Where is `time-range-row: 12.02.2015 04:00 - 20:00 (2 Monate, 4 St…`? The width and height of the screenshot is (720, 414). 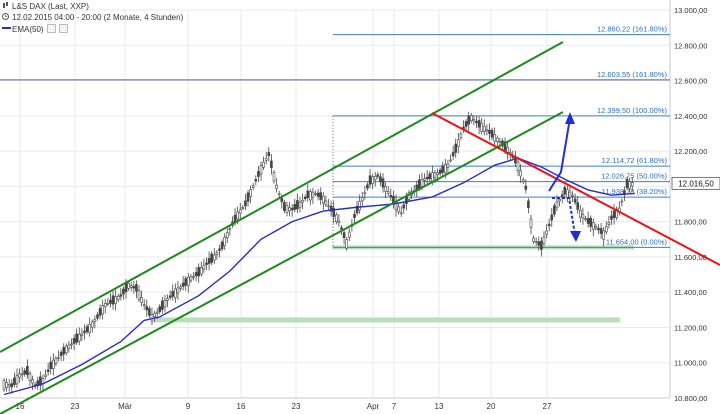 time-range-row: 12.02.2015 04:00 - 20:00 (2 Monate, 4 St… is located at coordinates (92, 17).